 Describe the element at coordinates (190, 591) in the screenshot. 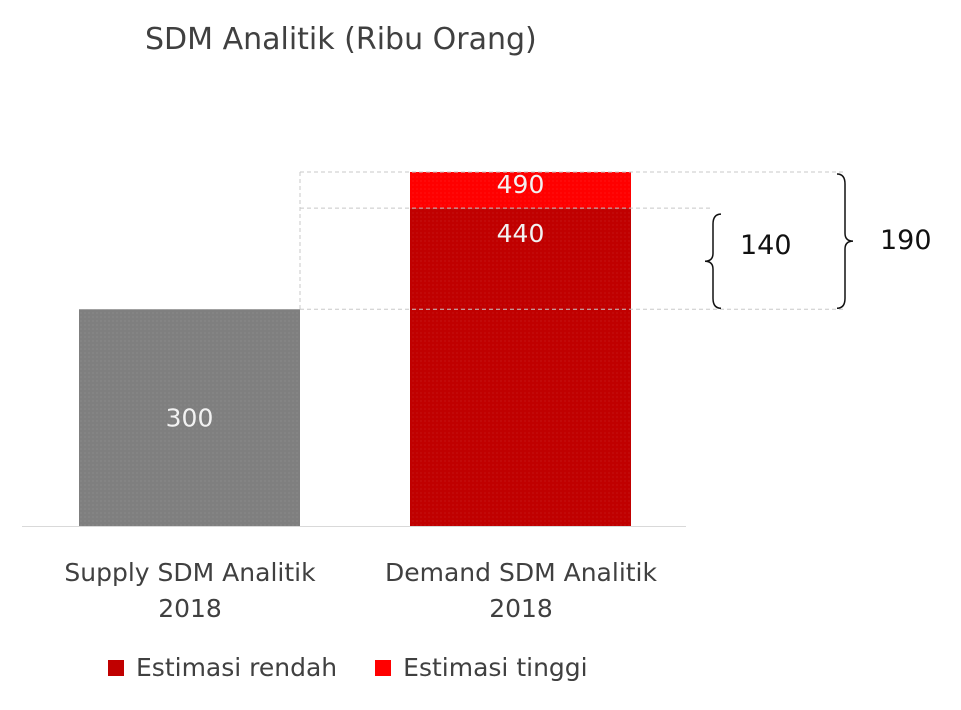

I see `x-tick-label-supply: Supply SDM Analitik 2018` at that location.